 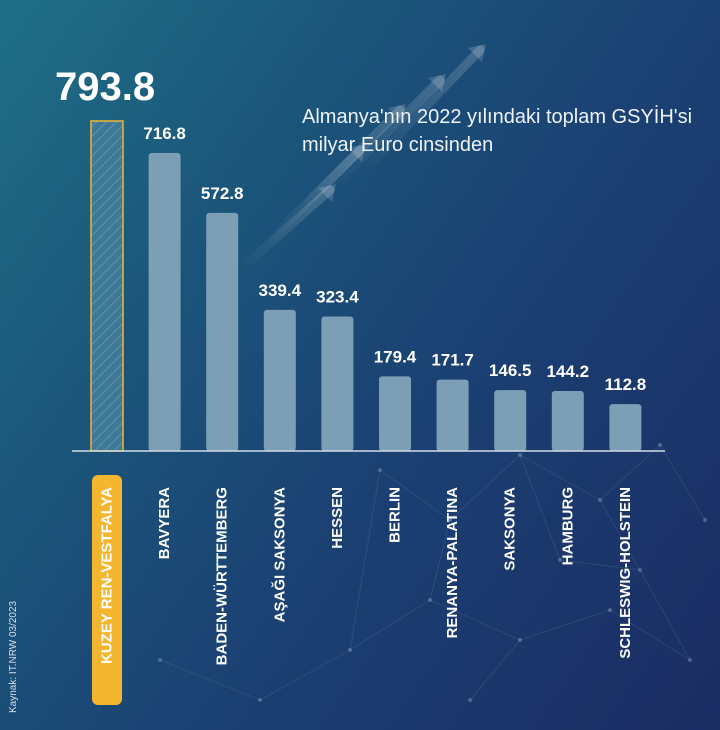 What do you see at coordinates (105, 87) in the screenshot?
I see `value-label-1: 793.8` at bounding box center [105, 87].